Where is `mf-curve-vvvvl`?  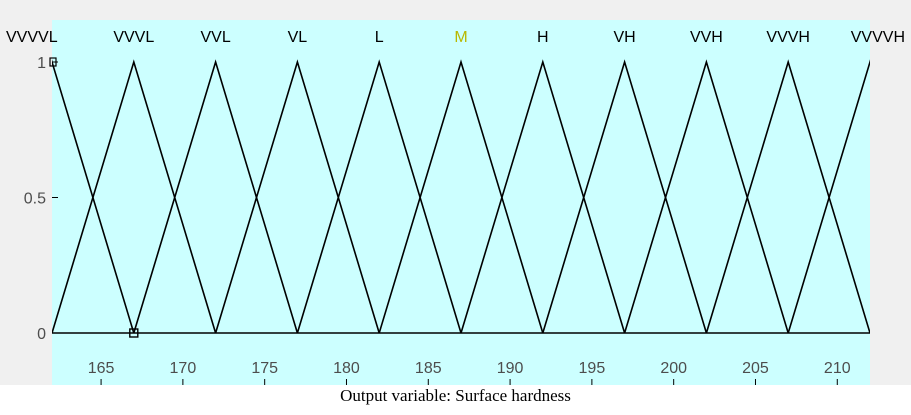 mf-curve-vvvvl is located at coordinates (93, 196).